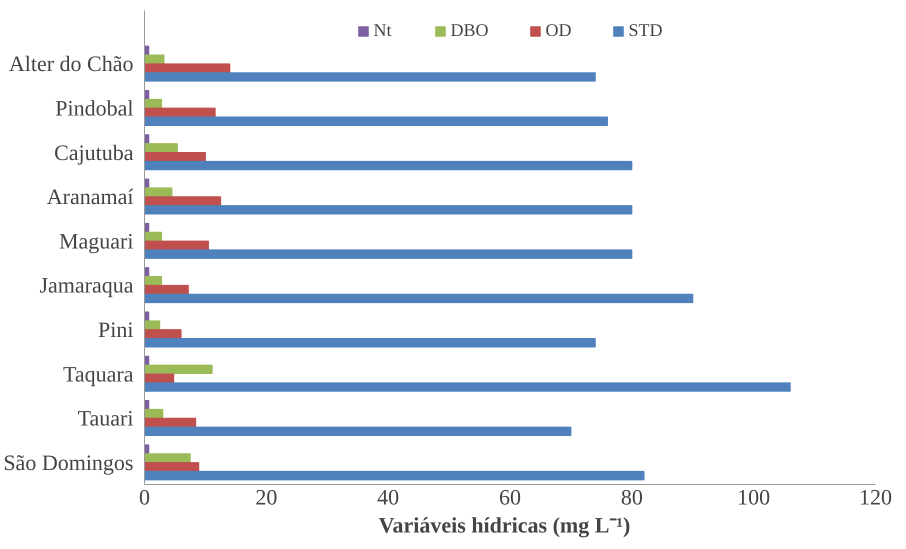 The height and width of the screenshot is (549, 906). What do you see at coordinates (504, 525) in the screenshot?
I see `x-axis-title: Variáveis hídricas (mg L⁻¹)` at bounding box center [504, 525].